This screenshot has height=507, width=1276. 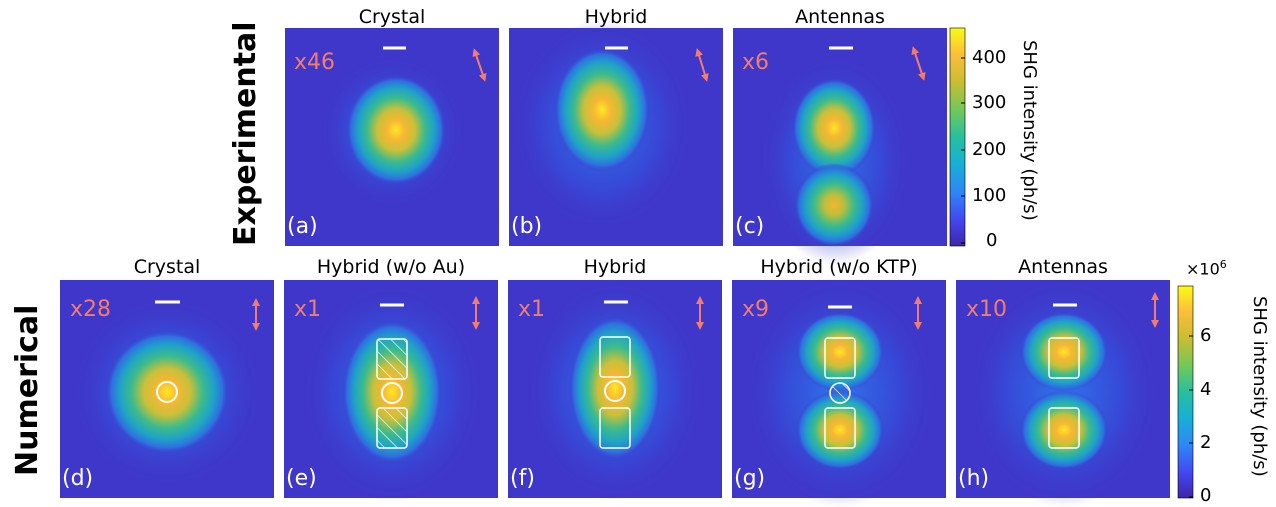 What do you see at coordinates (963, 150) in the screenshot?
I see `experimental-colorbar-ticks` at bounding box center [963, 150].